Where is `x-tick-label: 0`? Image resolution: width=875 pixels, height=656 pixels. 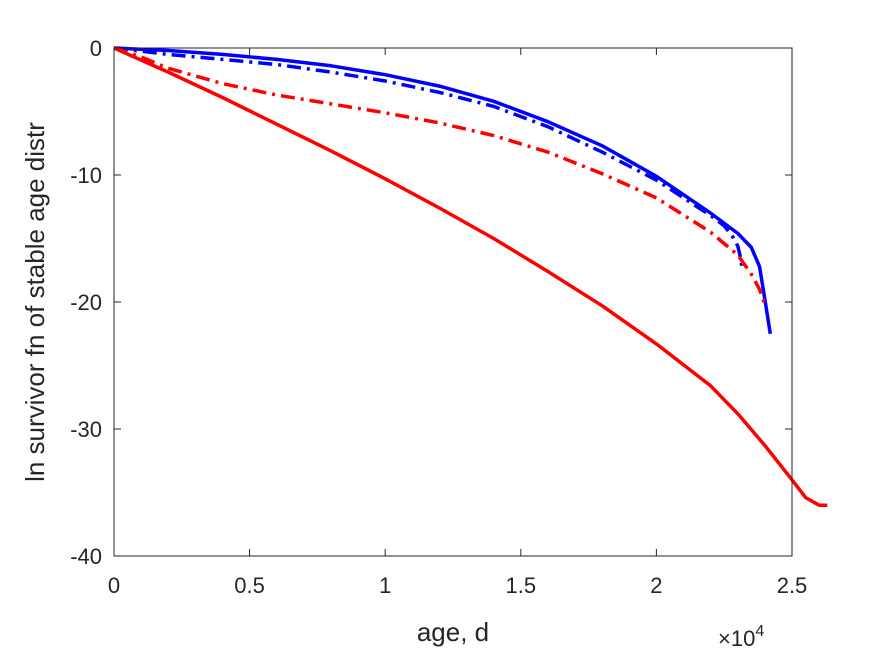
x-tick-label: 0 is located at coordinates (114, 585).